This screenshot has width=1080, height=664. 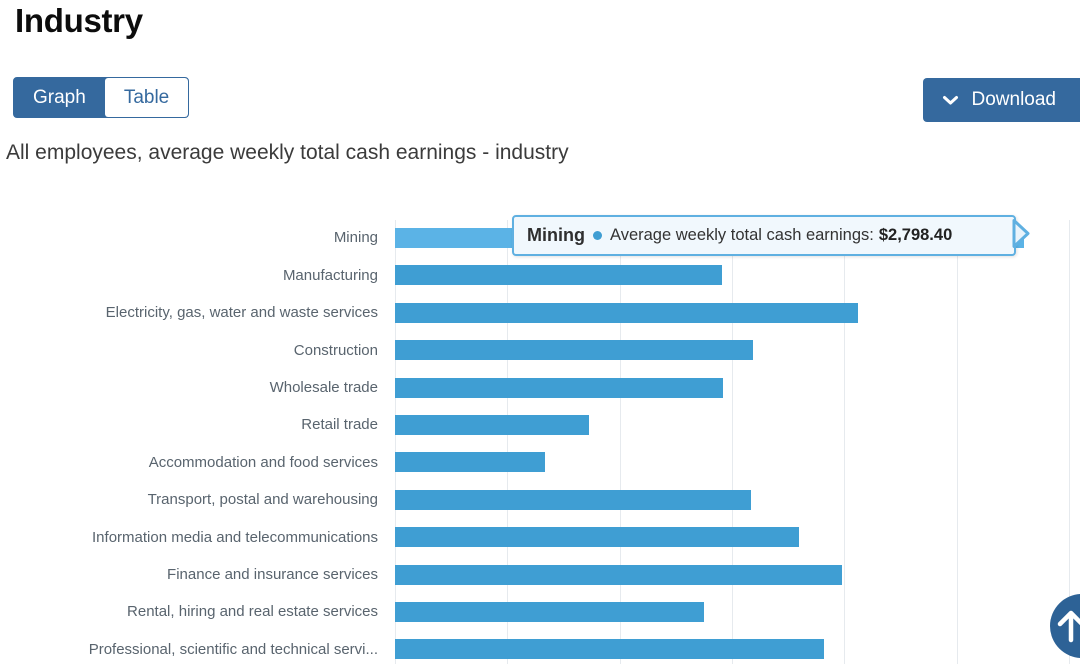 What do you see at coordinates (574, 350) in the screenshot?
I see `bar-construction` at bounding box center [574, 350].